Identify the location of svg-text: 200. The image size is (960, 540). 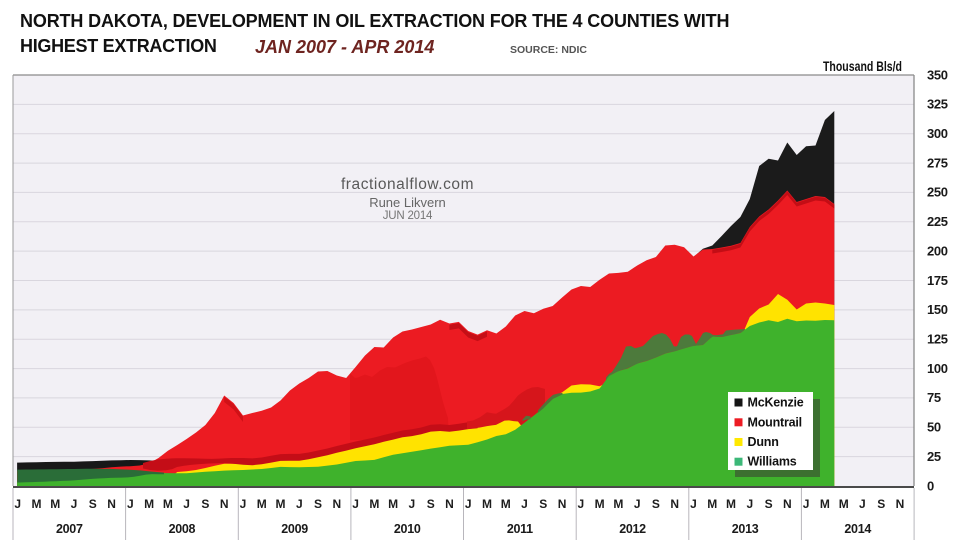
(937, 250).